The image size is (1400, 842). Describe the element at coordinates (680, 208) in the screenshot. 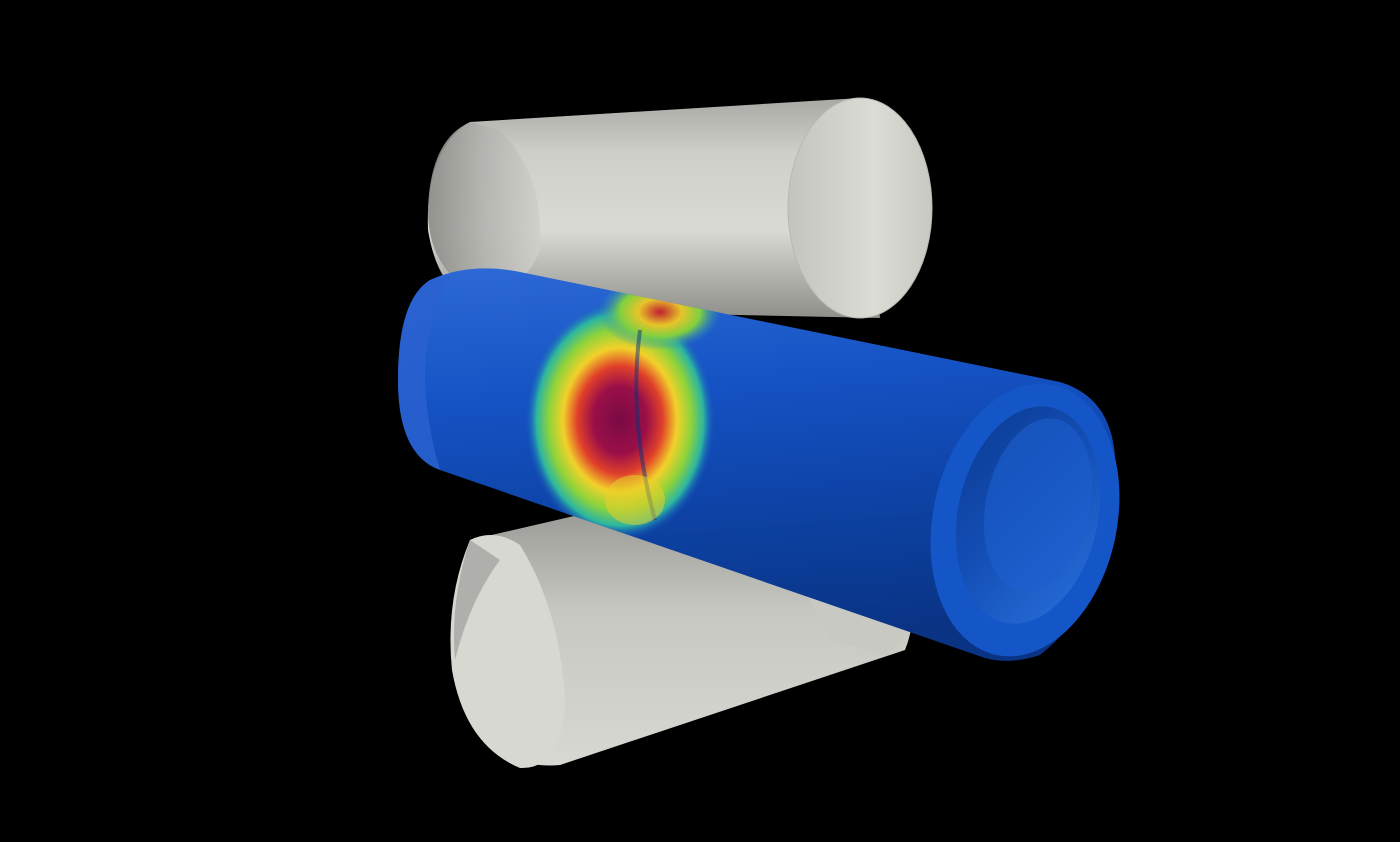

I see `upper-roller` at that location.